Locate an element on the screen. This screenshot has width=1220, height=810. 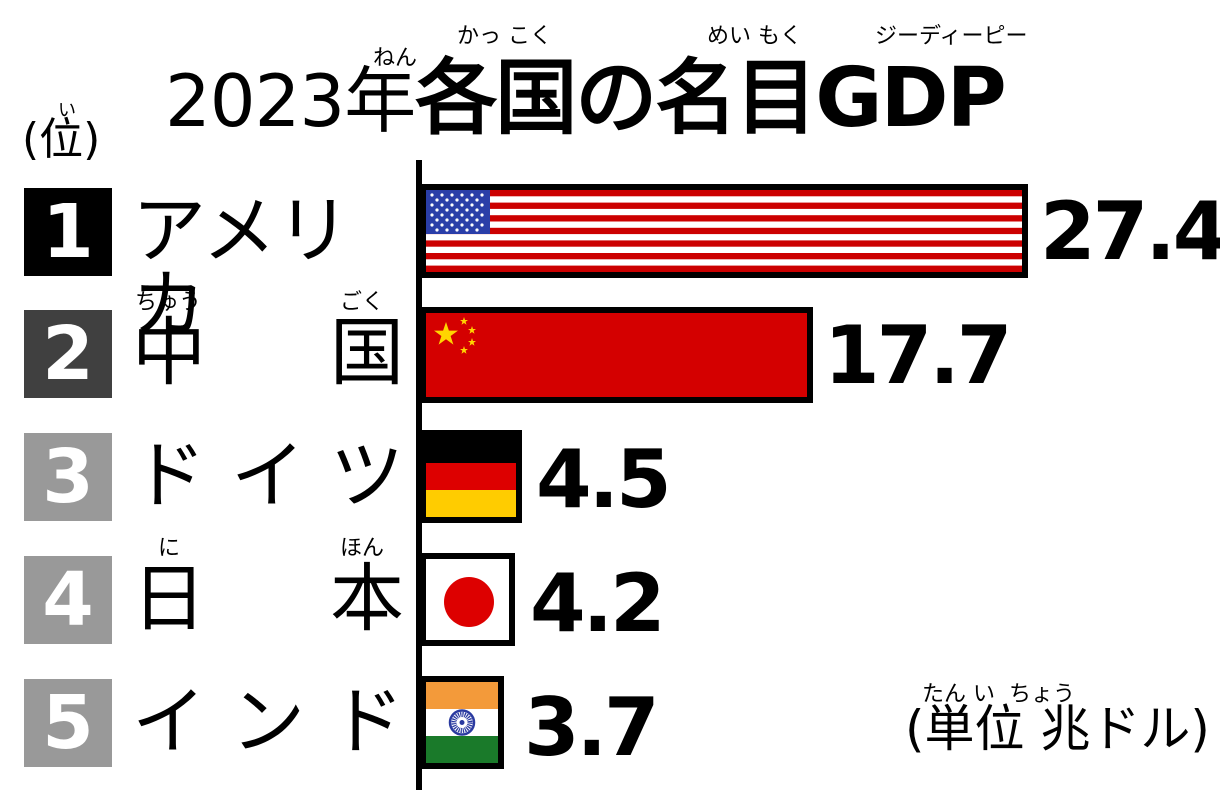
country-name-mid: ン is located at coordinates (268, 722).